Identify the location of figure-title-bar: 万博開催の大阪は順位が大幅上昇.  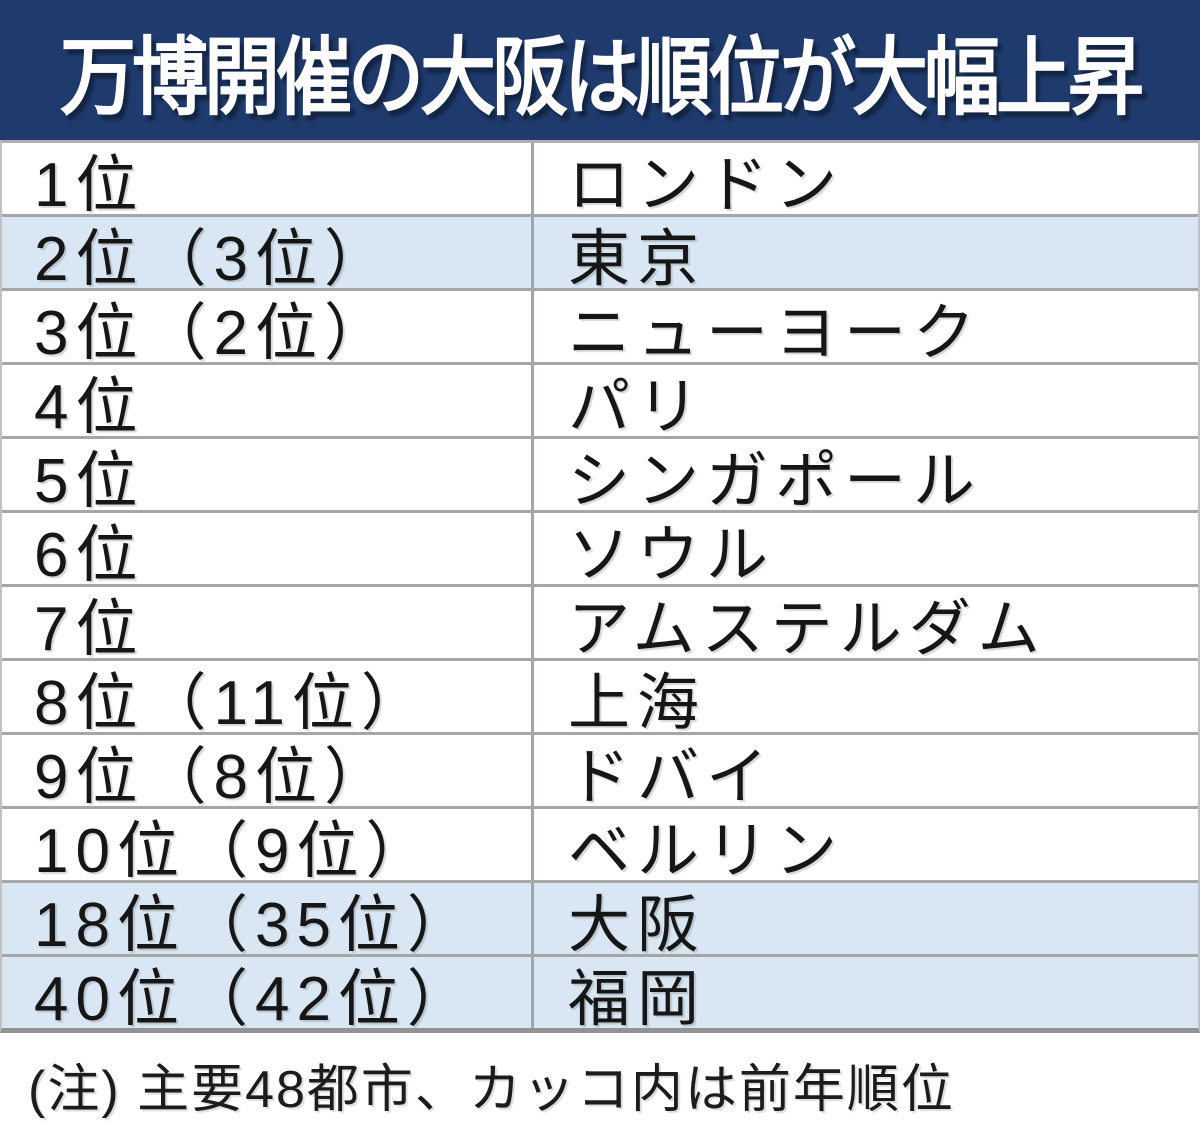
(600, 70).